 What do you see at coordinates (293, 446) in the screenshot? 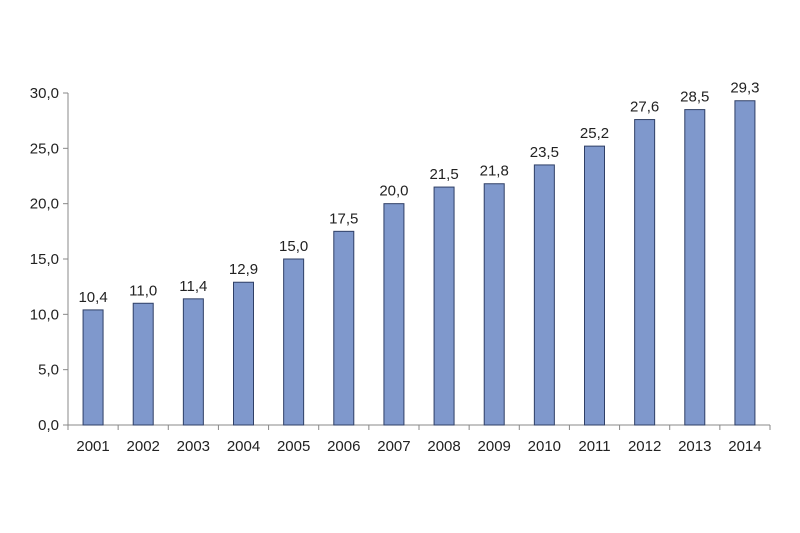
I see `x-tick-label-2005: 2005` at bounding box center [293, 446].